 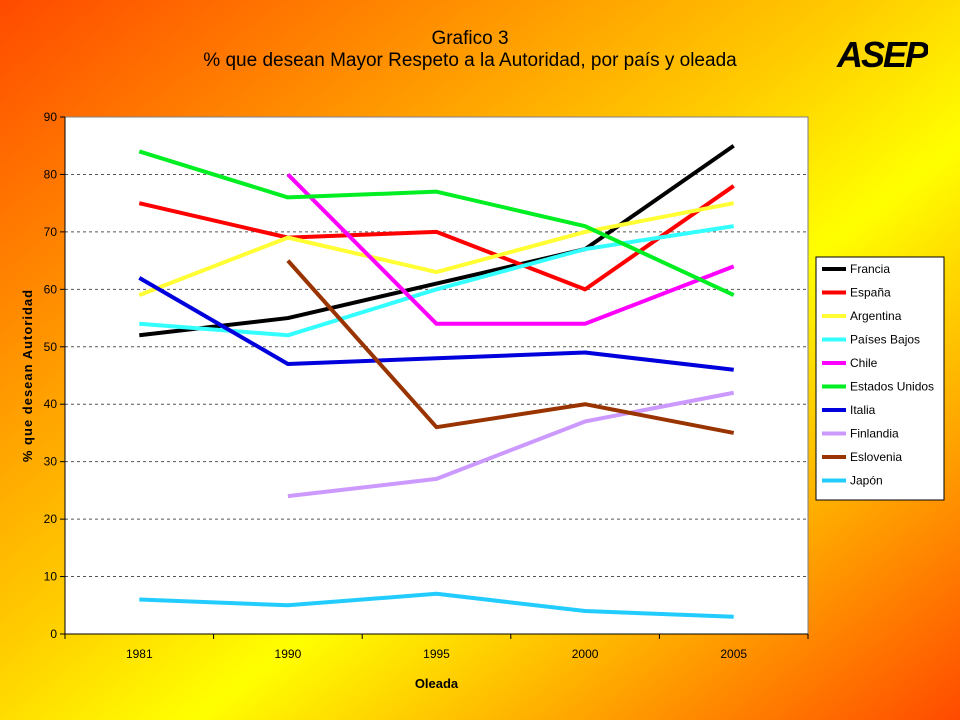 I want to click on x-tick-label: 2000, so click(x=585, y=654).